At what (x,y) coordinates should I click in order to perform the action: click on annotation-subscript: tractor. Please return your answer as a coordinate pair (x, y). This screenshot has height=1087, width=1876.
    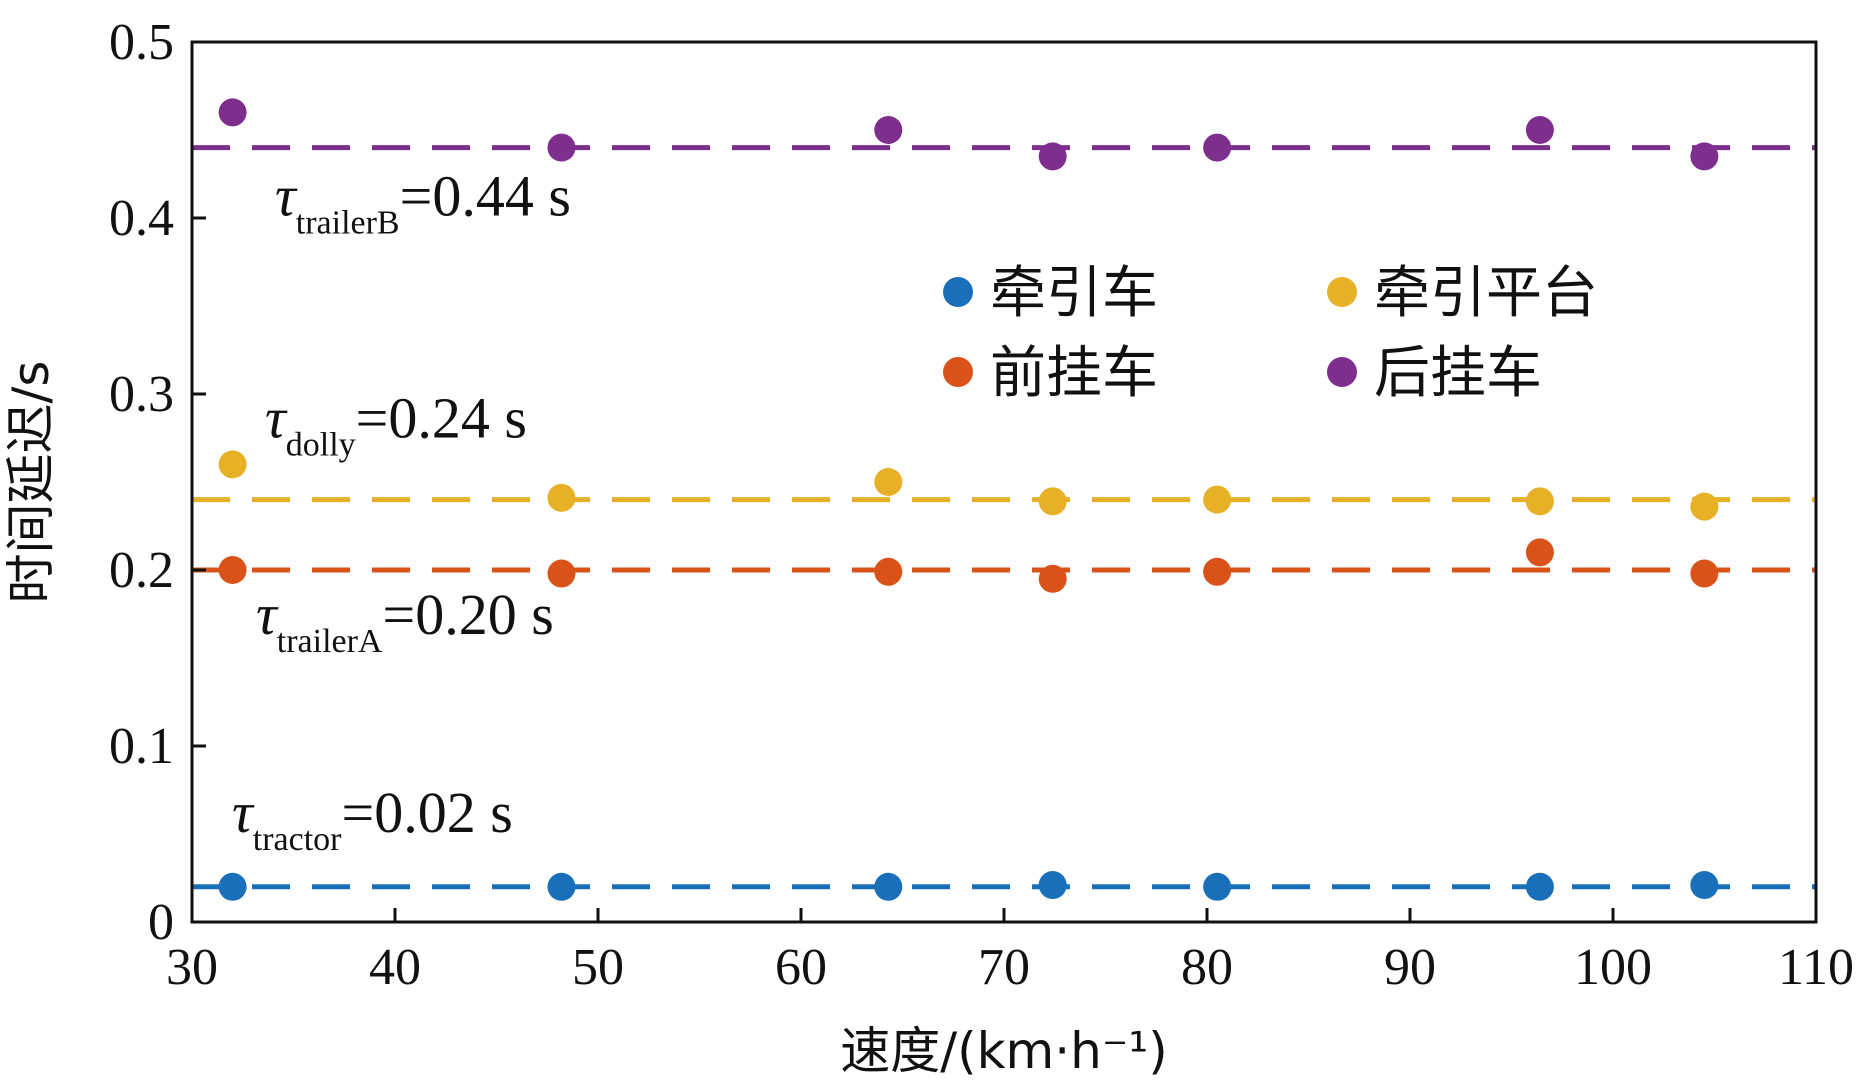
    Looking at the image, I should click on (297, 839).